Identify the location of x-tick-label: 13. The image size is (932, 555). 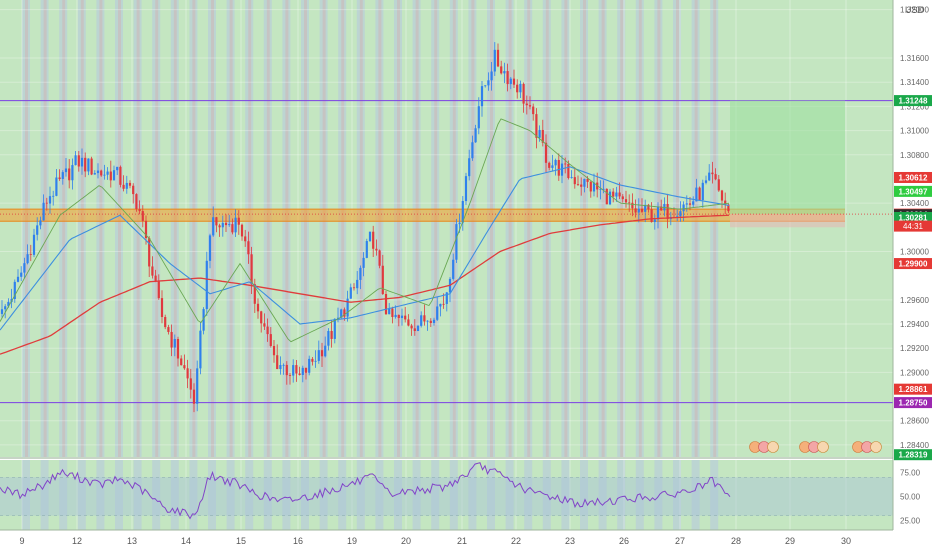
(132, 541).